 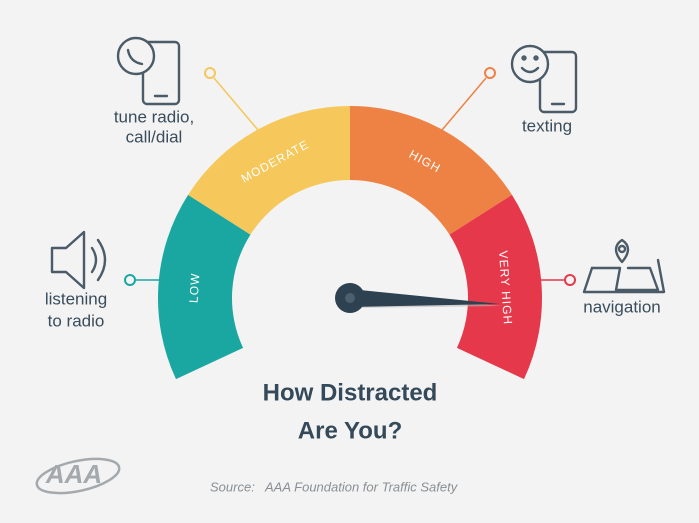 I want to click on activity-label: call/dial, so click(x=154, y=136).